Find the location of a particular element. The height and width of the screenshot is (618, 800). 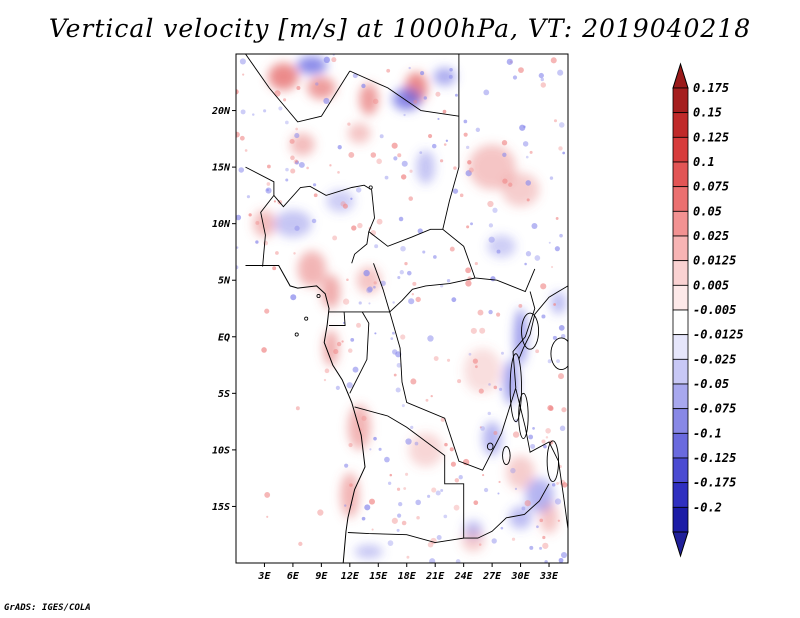

colorbar-label: 0.05 is located at coordinates (707, 211).